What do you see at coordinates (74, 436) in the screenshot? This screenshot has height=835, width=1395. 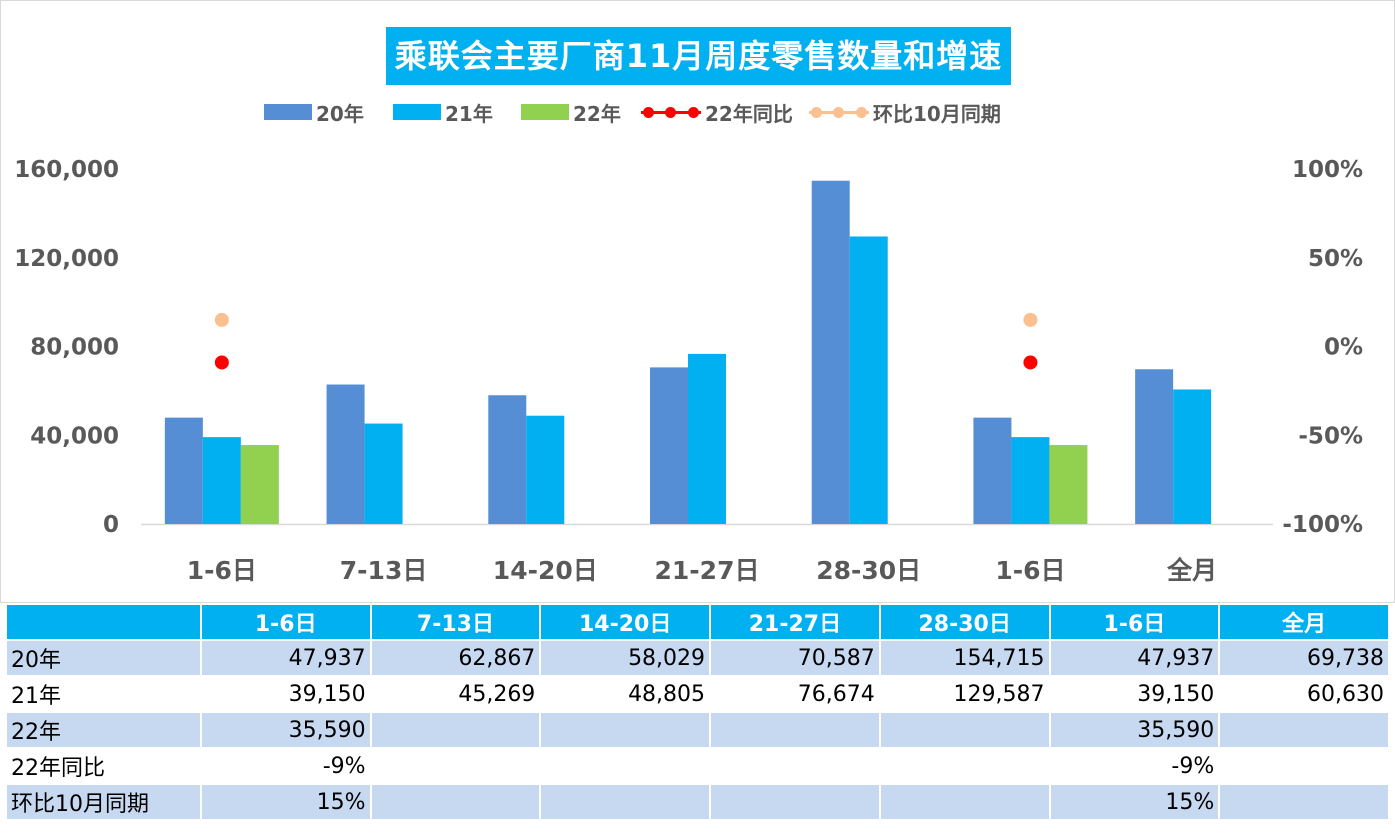 I see `y-left-tick-label: 40,000` at bounding box center [74, 436].